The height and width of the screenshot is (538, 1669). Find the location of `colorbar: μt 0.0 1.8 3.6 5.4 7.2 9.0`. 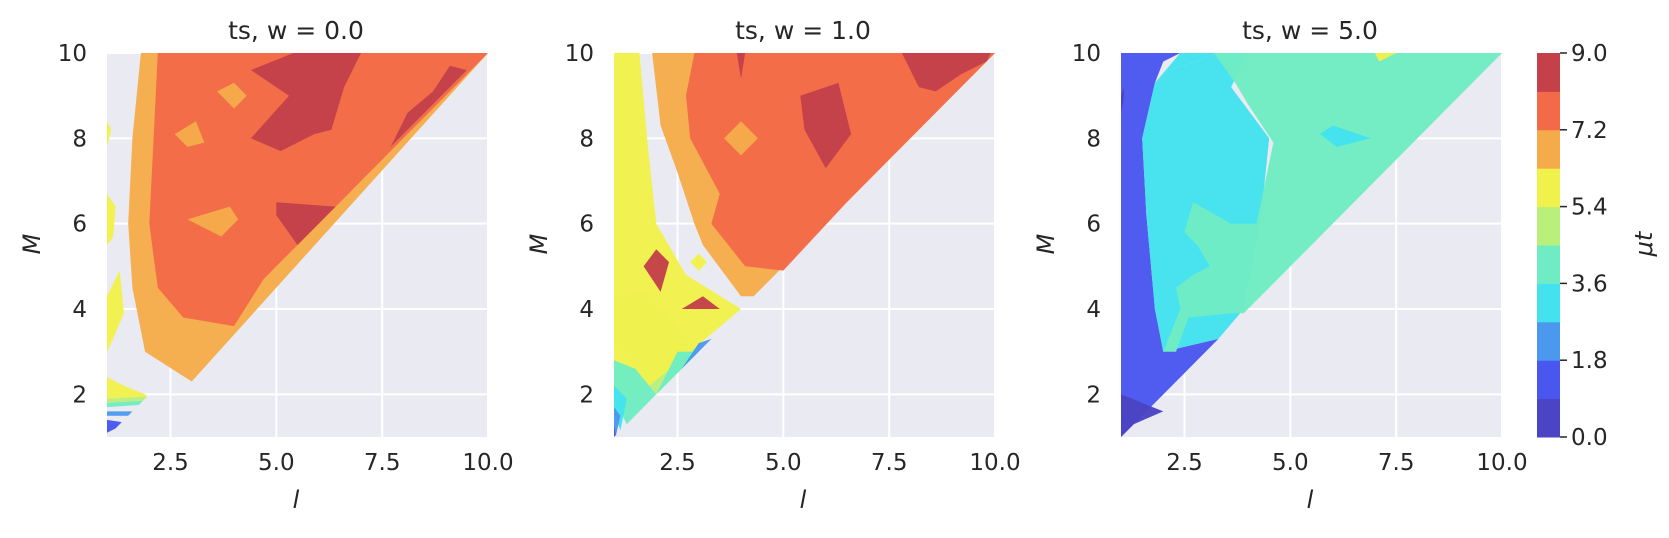

colorbar: μt 0.0 1.8 3.6 5.4 7.2 9.0 is located at coordinates (1597, 246).